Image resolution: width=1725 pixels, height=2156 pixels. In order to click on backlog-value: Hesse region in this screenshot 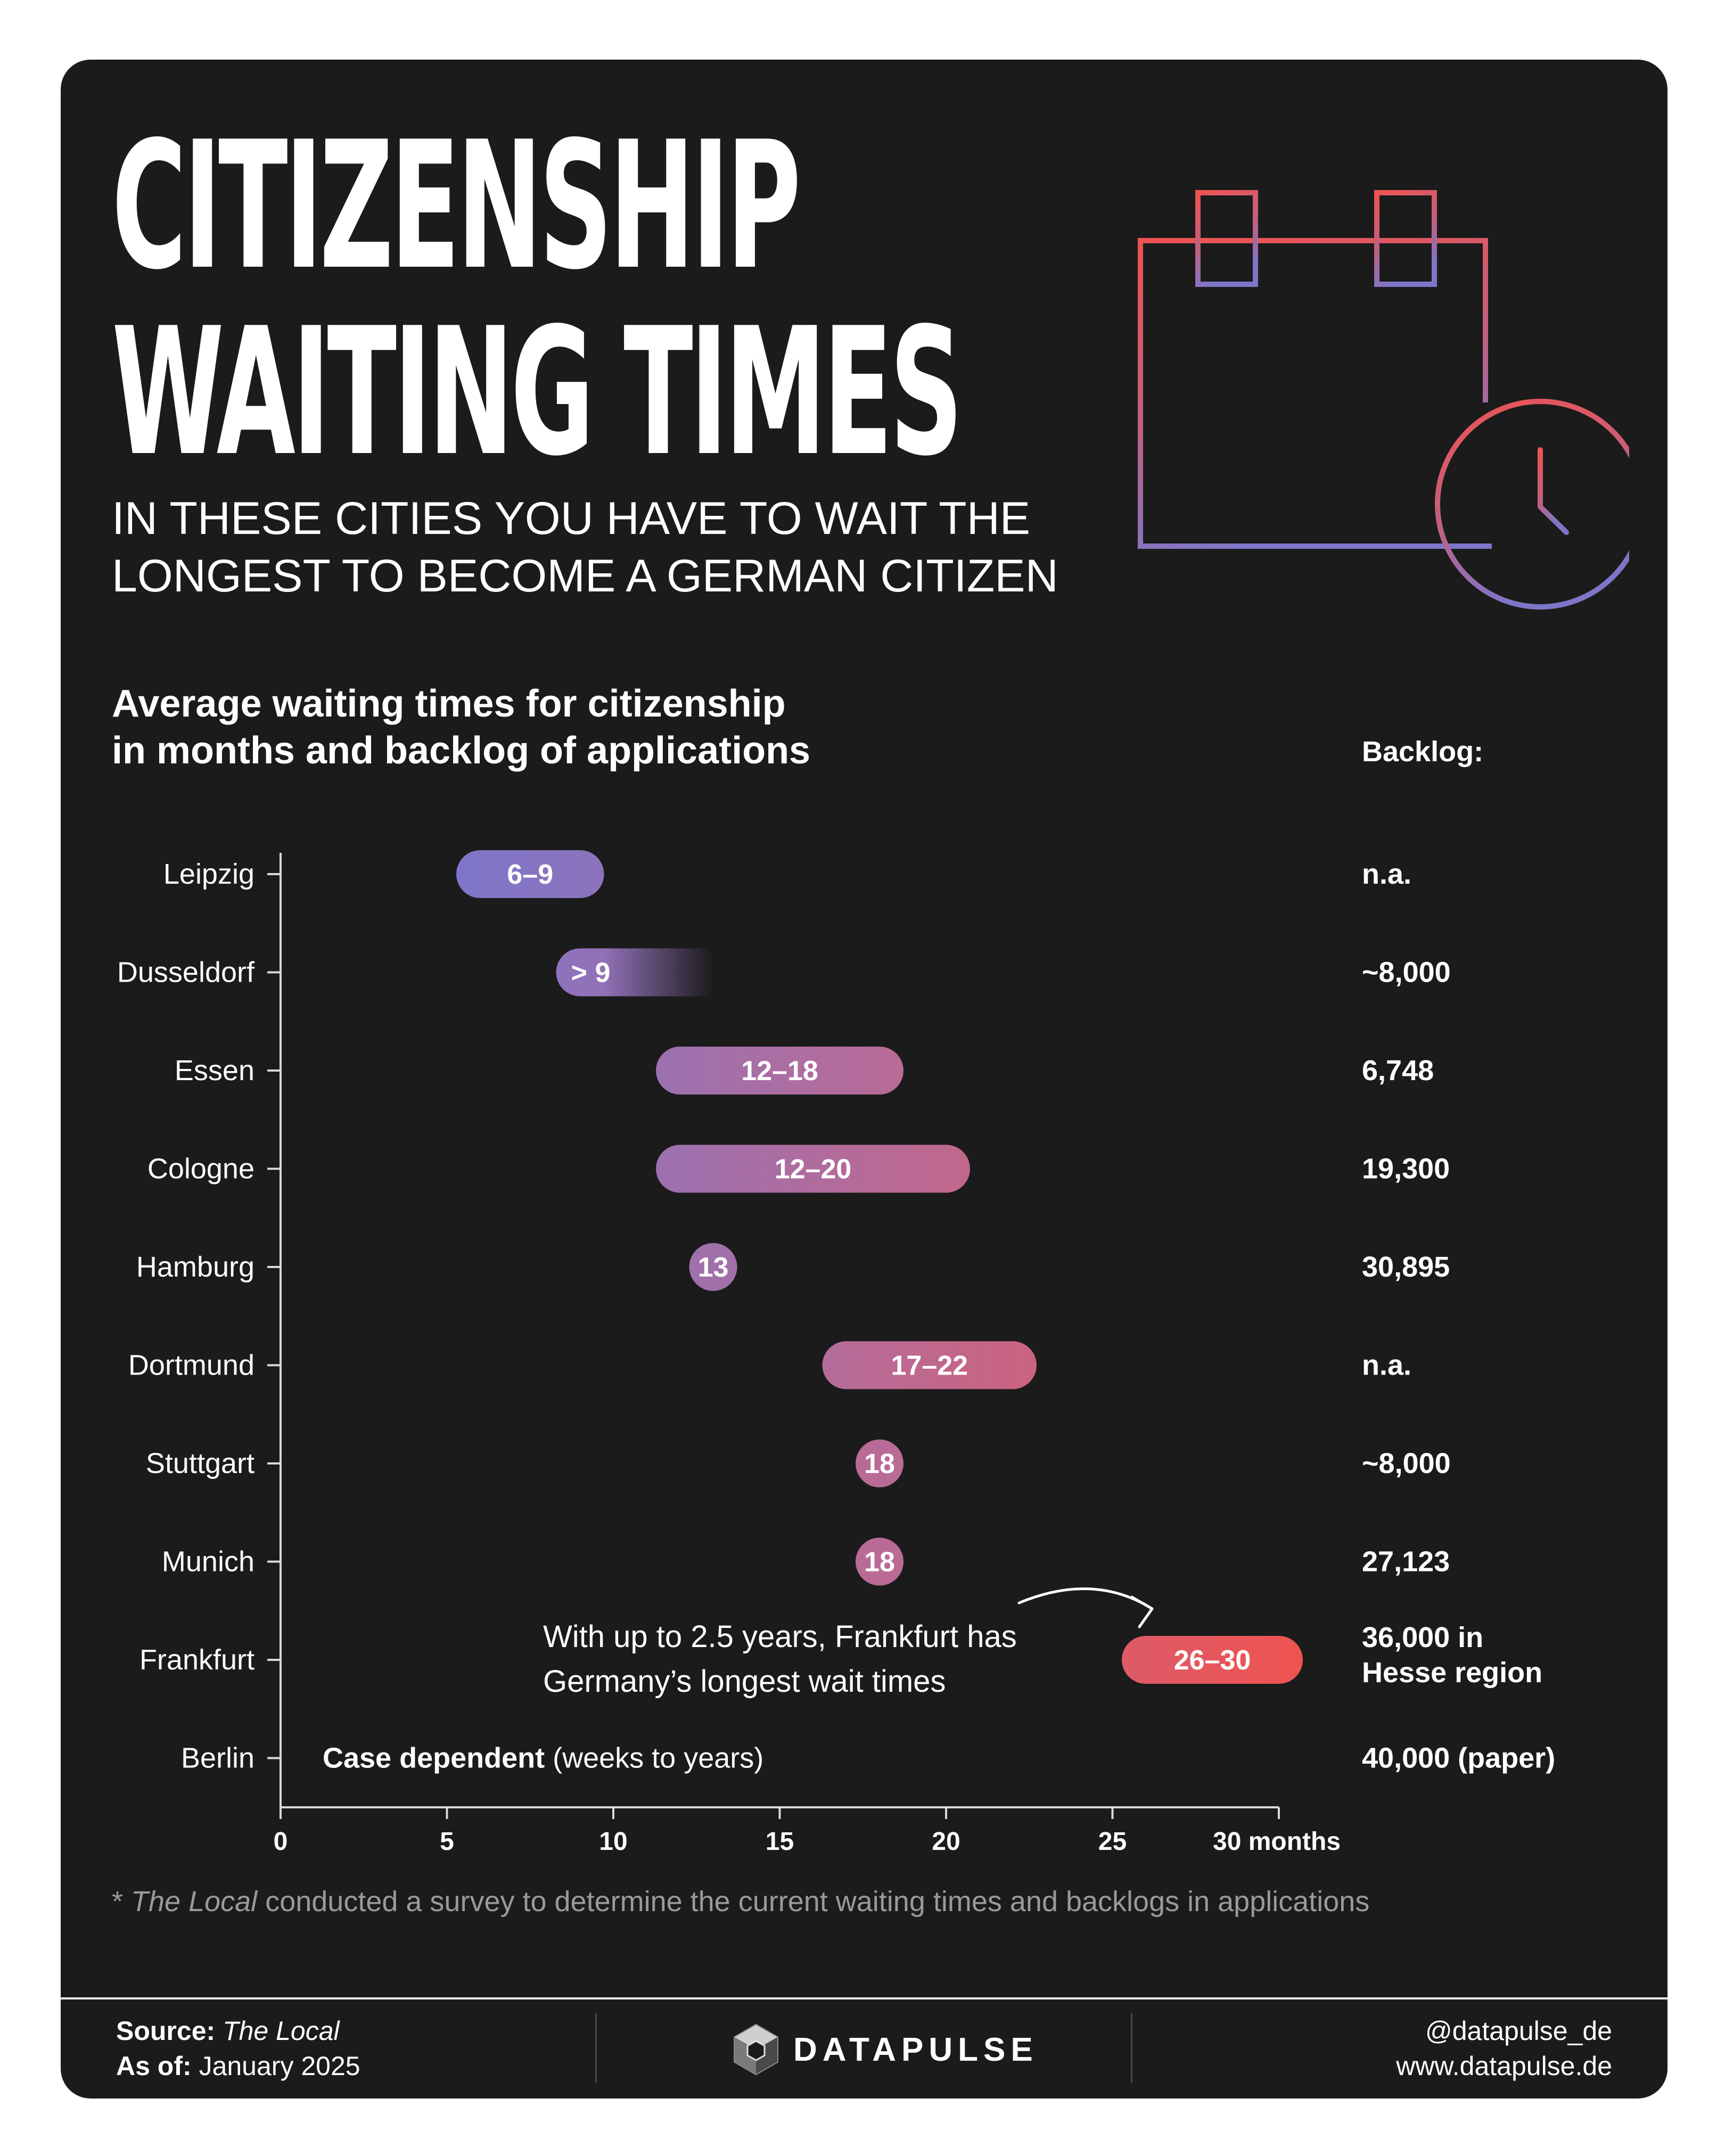, I will do `click(1452, 1673)`.